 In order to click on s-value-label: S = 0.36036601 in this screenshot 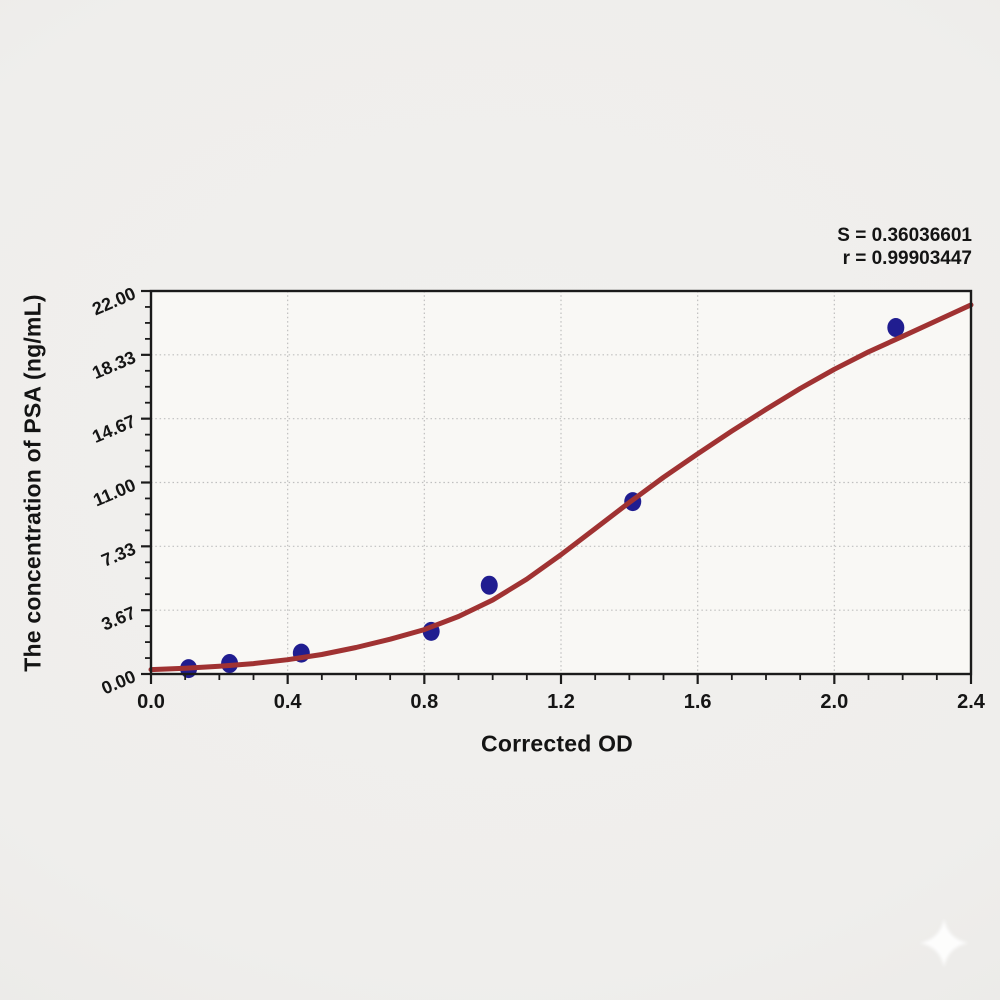, I will do `click(904, 235)`.